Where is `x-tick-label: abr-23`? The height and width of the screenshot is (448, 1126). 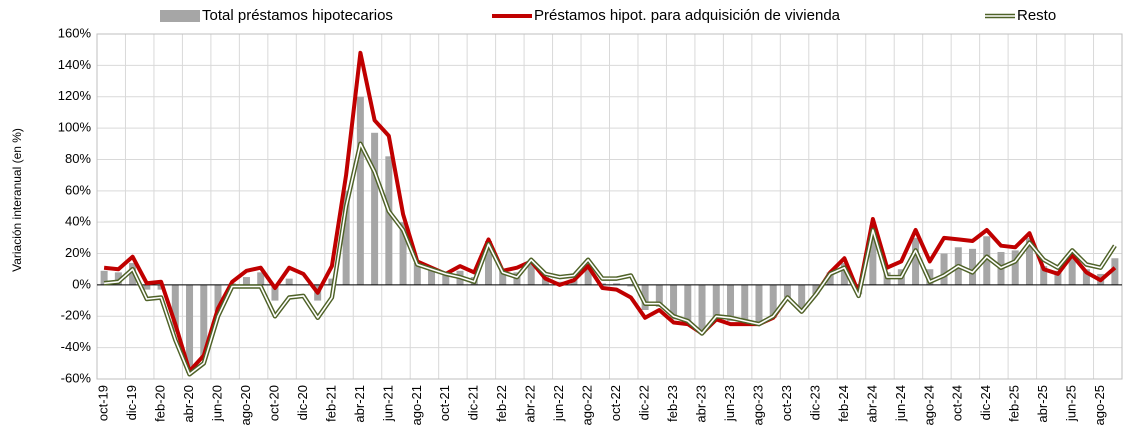
x-tick-label: abr-23 is located at coordinates (700, 404).